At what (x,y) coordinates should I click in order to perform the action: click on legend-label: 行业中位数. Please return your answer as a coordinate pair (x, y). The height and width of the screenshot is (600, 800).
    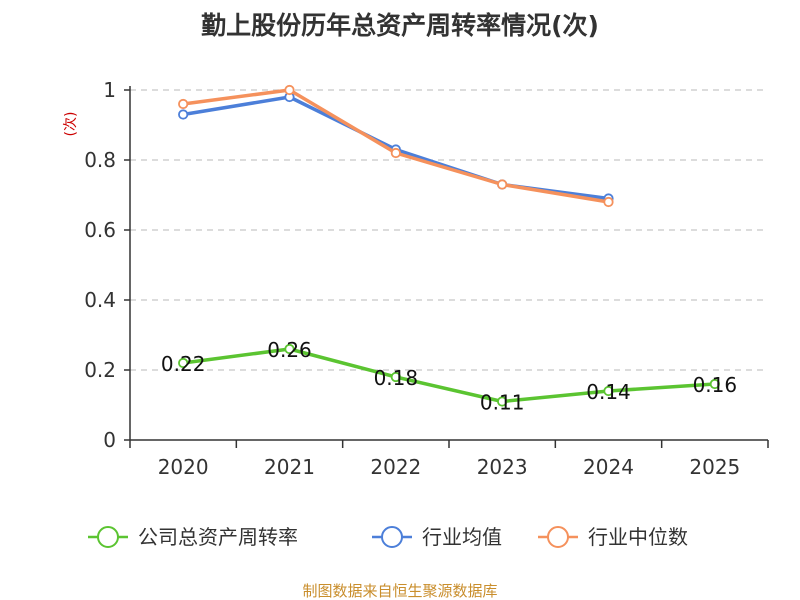
    Looking at the image, I should click on (638, 537).